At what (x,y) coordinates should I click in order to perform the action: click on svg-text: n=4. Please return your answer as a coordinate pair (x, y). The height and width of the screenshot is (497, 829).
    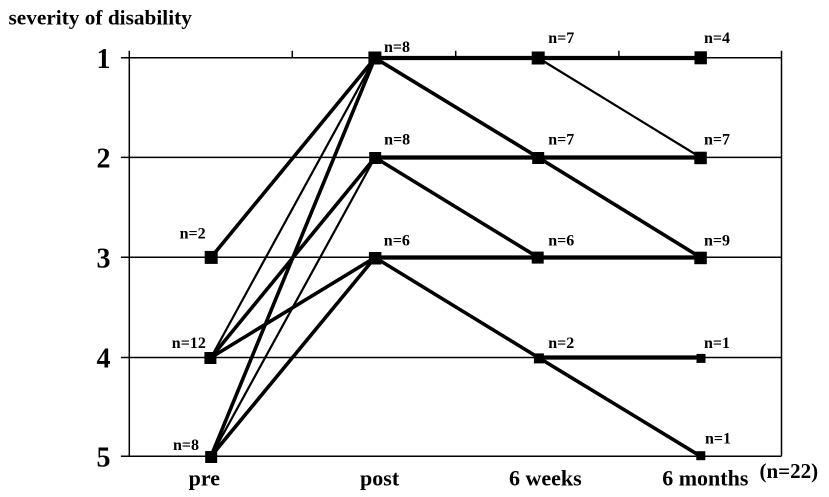
    Looking at the image, I should click on (717, 38).